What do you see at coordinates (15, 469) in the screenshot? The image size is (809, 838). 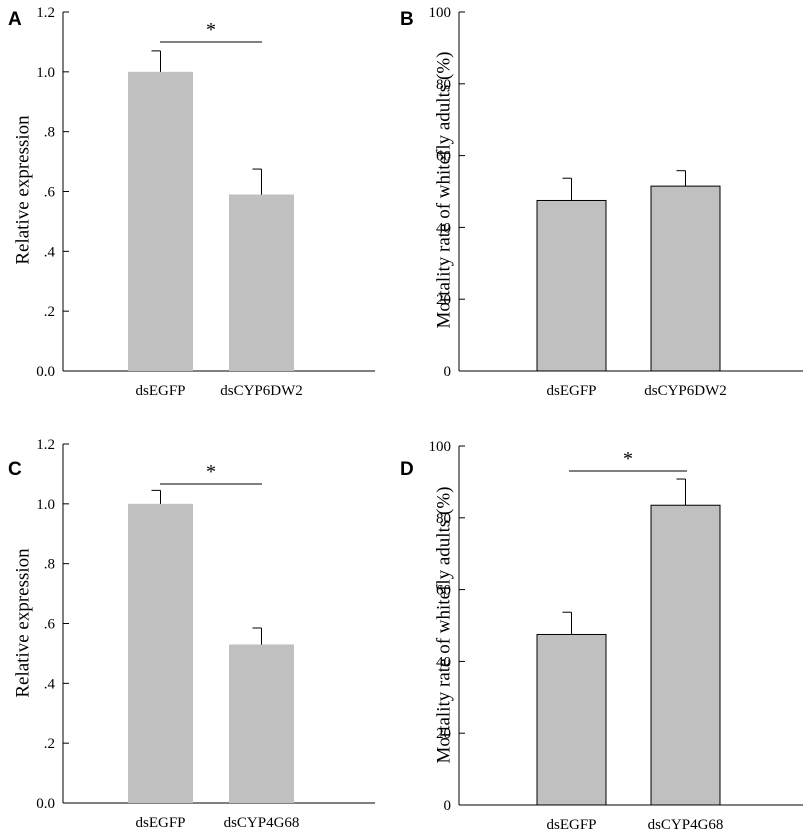 I see `panel-letter: C` at bounding box center [15, 469].